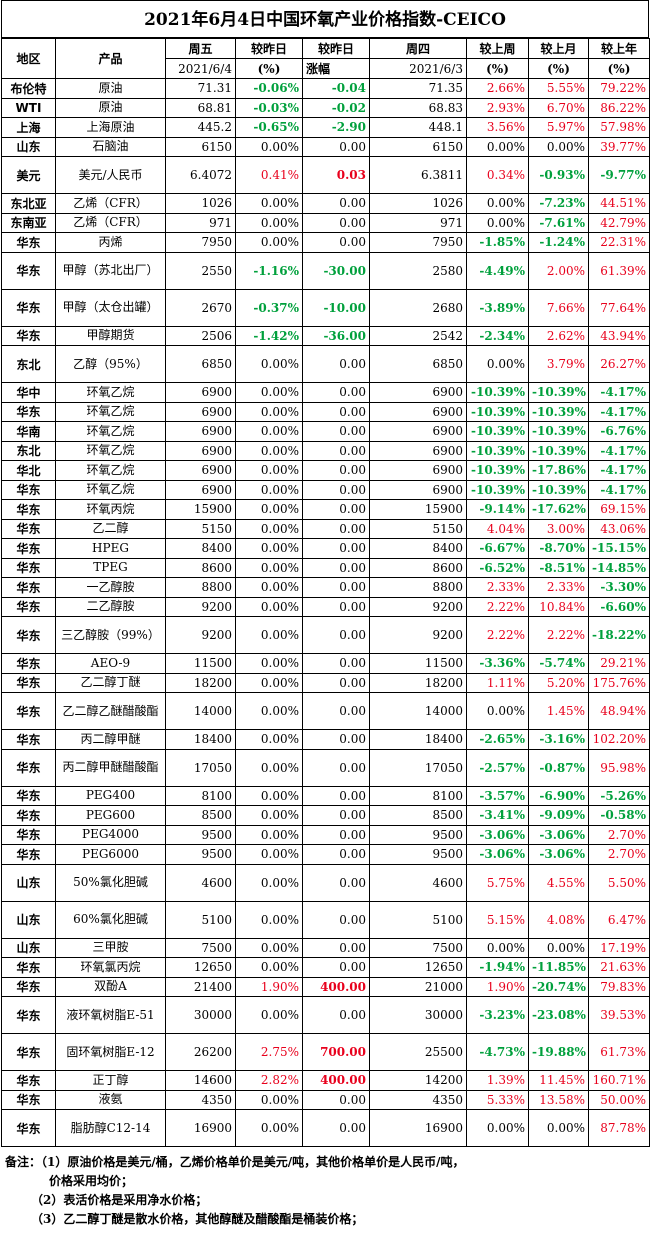 Image resolution: width=650 pixels, height=1241 pixels. What do you see at coordinates (200, 146) in the screenshot?
I see `cell-fri-price: 6150` at bounding box center [200, 146].